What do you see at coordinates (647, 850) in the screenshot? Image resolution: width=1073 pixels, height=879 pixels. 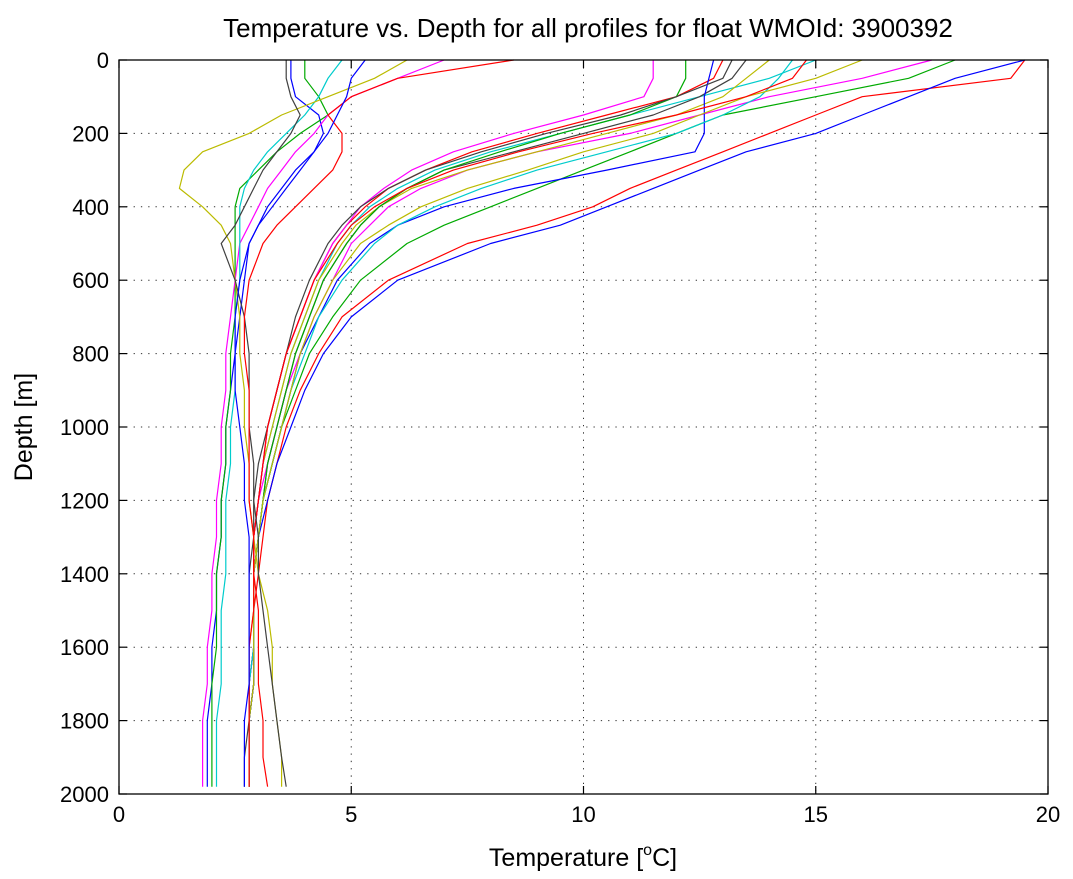 I see `x-axis-label-sup: o` at bounding box center [647, 850].